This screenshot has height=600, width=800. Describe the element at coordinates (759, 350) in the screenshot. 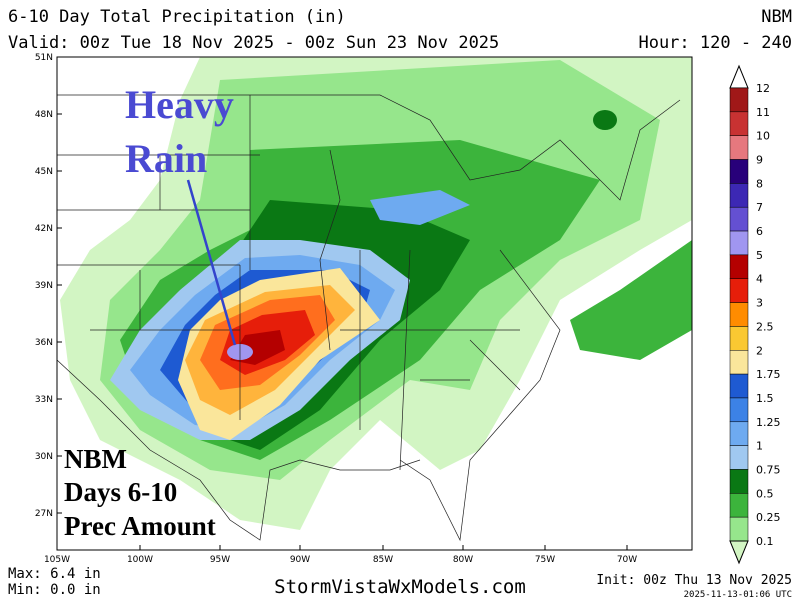

I see `legend-label: 2` at that location.